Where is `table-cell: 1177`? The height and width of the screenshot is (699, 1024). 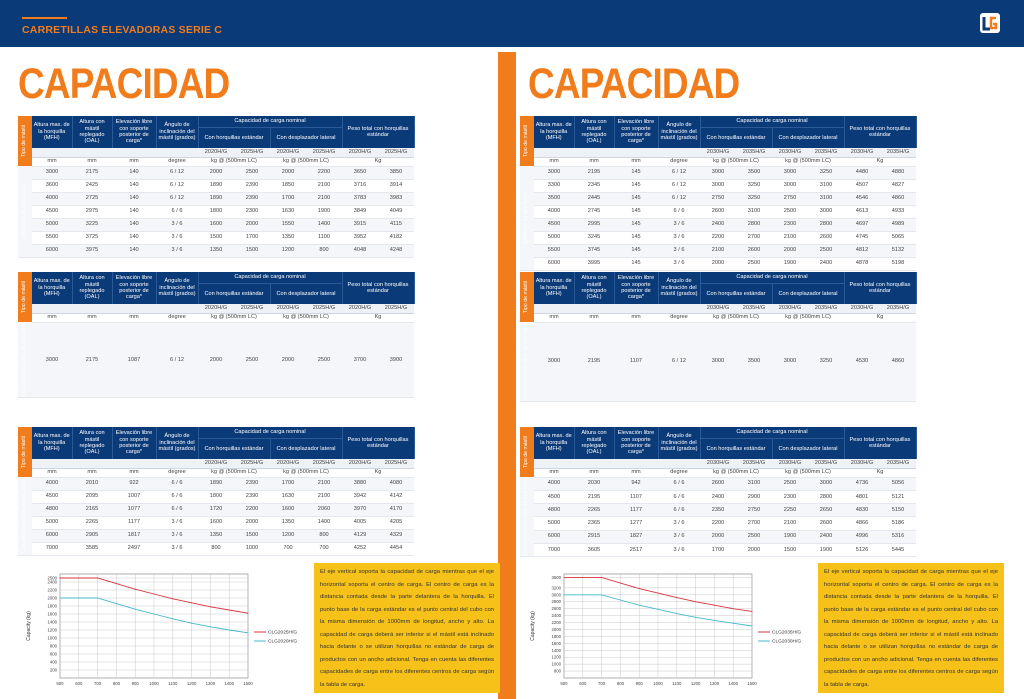
table-cell: 1177 is located at coordinates (134, 523).